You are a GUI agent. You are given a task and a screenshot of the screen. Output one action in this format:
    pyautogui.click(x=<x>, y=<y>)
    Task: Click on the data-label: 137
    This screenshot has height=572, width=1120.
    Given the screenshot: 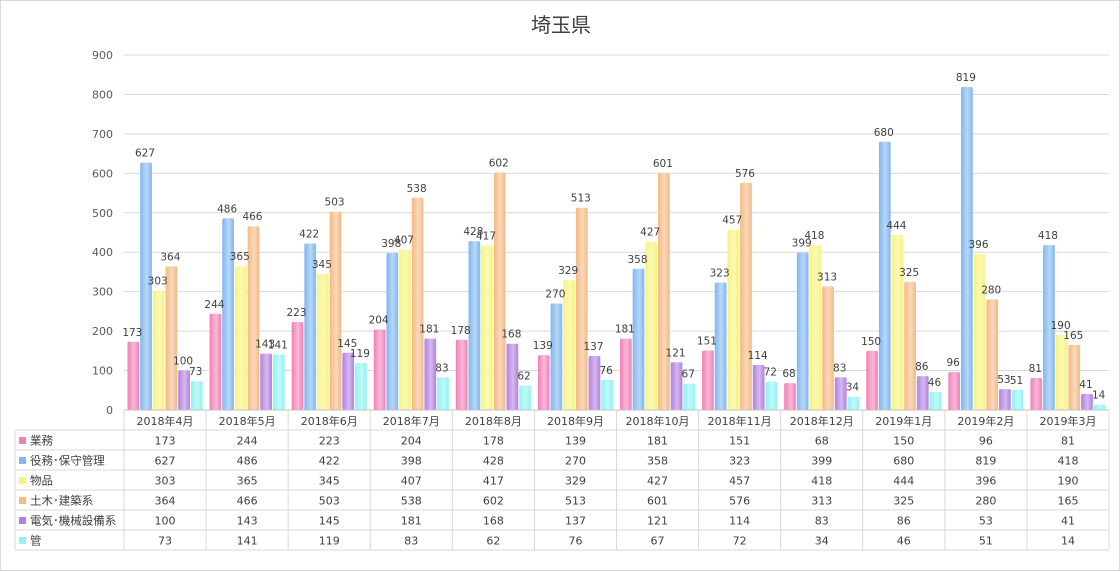 What is the action you would take?
    pyautogui.click(x=593, y=347)
    